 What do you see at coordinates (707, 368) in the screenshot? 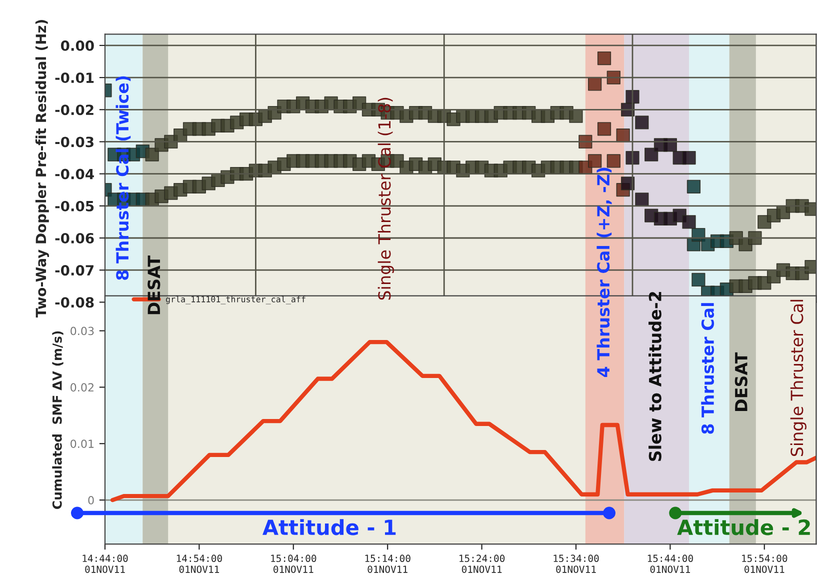
I see `band-label: 8 Thruster Cal` at bounding box center [707, 368].